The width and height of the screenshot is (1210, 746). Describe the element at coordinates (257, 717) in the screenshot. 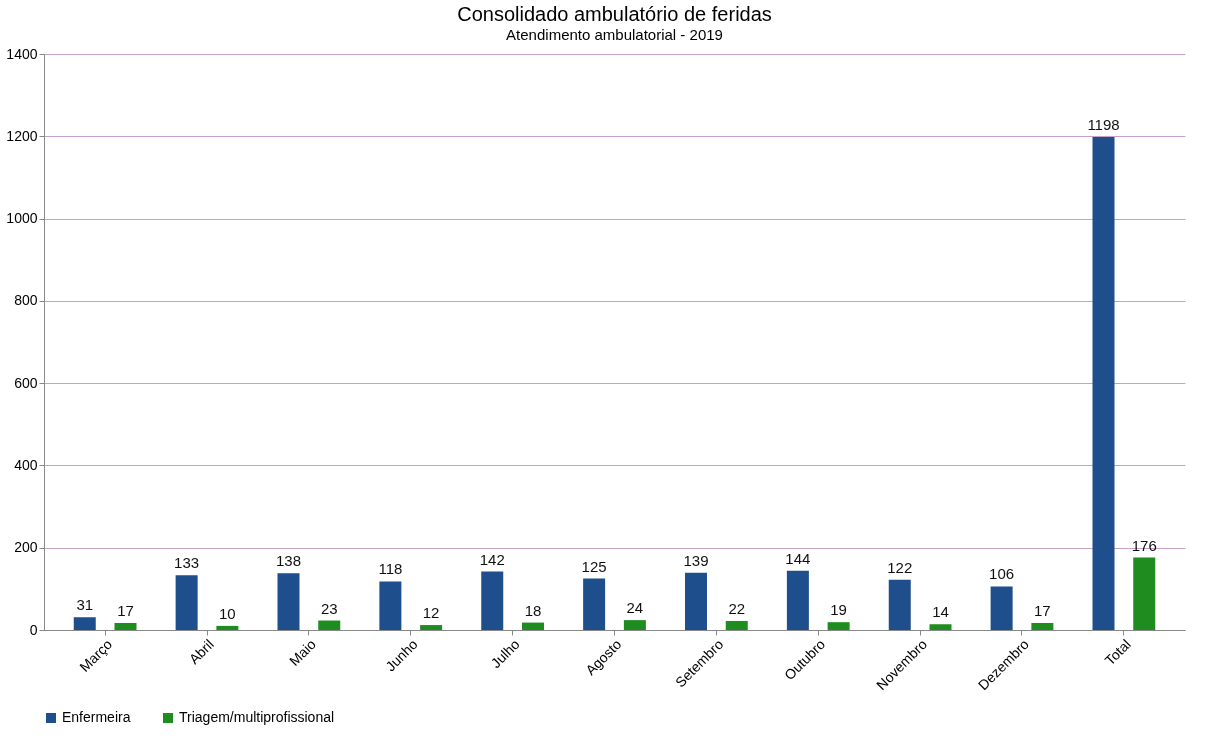

I see `legend-label: Triagem/multiprofissional` at that location.